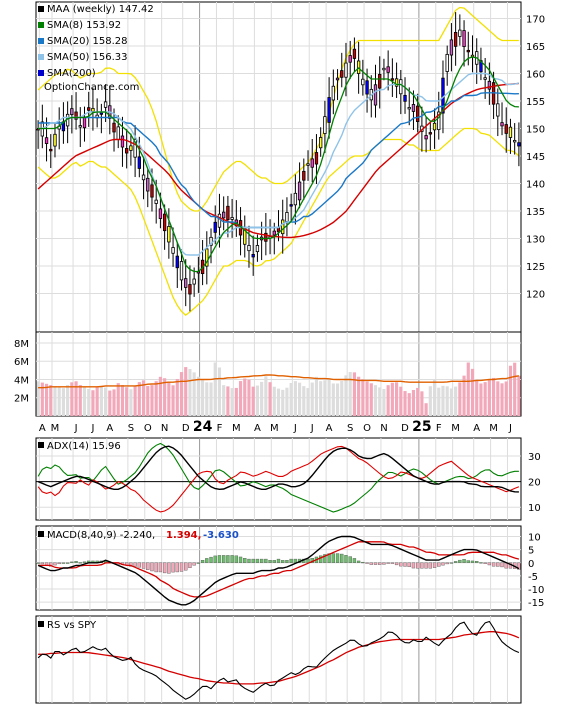 The image size is (566, 706). I want to click on rs-line, so click(278, 660).